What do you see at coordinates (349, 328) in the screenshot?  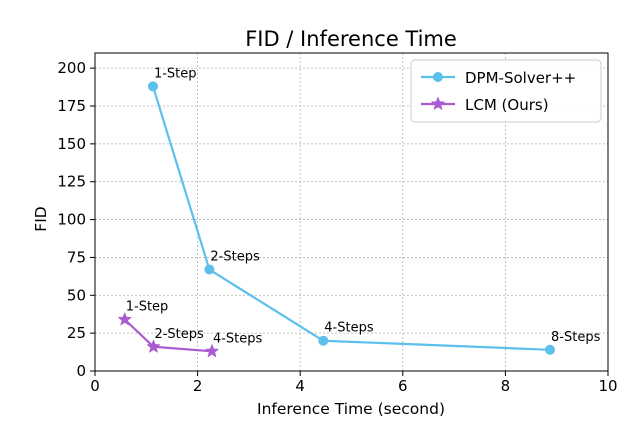 I see `data-label-0-2: 4-Steps` at bounding box center [349, 328].